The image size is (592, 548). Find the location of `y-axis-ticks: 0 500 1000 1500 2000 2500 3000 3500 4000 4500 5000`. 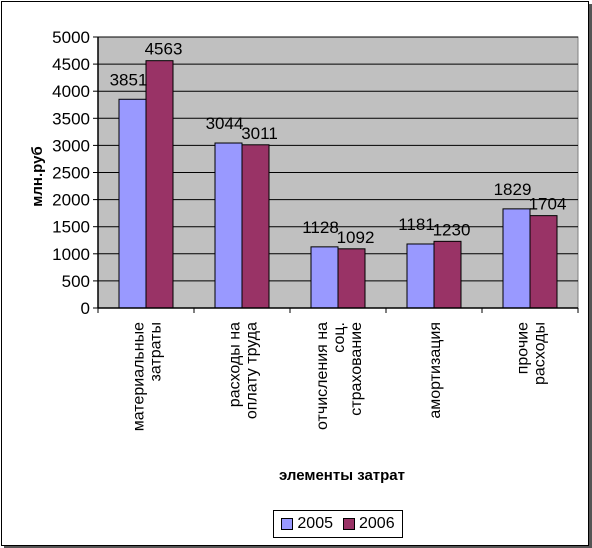

y-axis-ticks: 0 500 1000 1500 2000 2500 3000 3500 4000 4500 5000 is located at coordinates (75, 173).